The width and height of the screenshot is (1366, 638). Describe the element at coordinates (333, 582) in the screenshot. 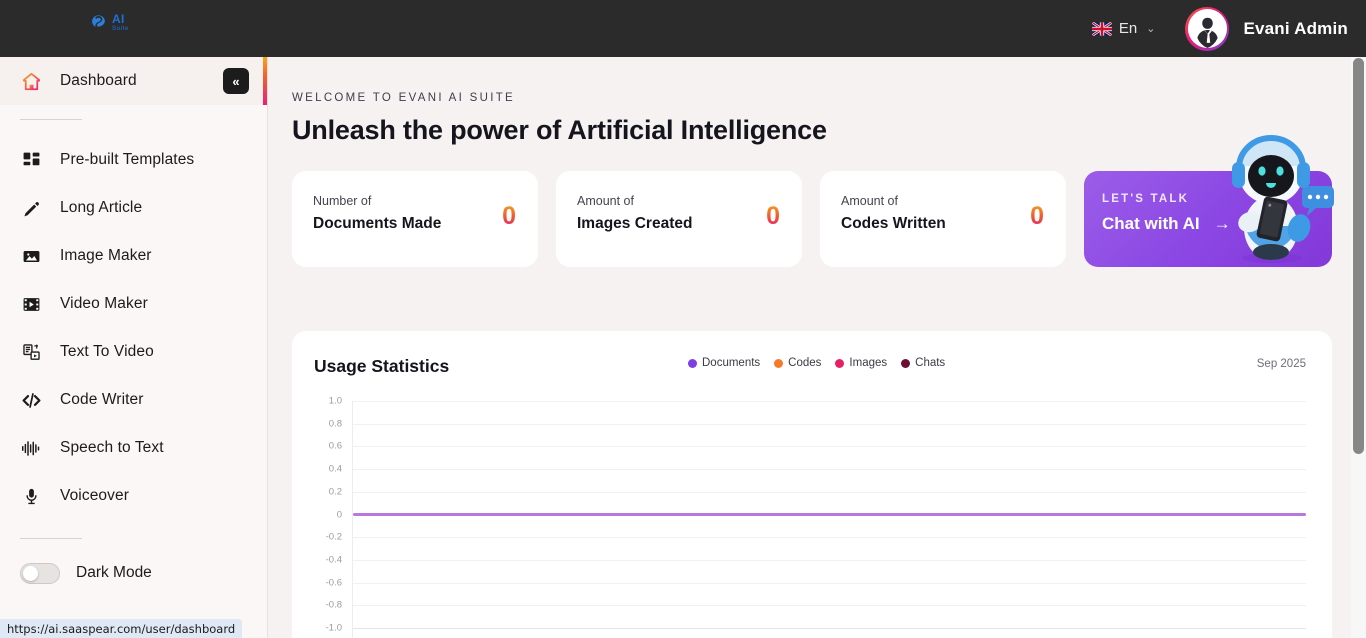

I see `y-tick: -0.6` at that location.